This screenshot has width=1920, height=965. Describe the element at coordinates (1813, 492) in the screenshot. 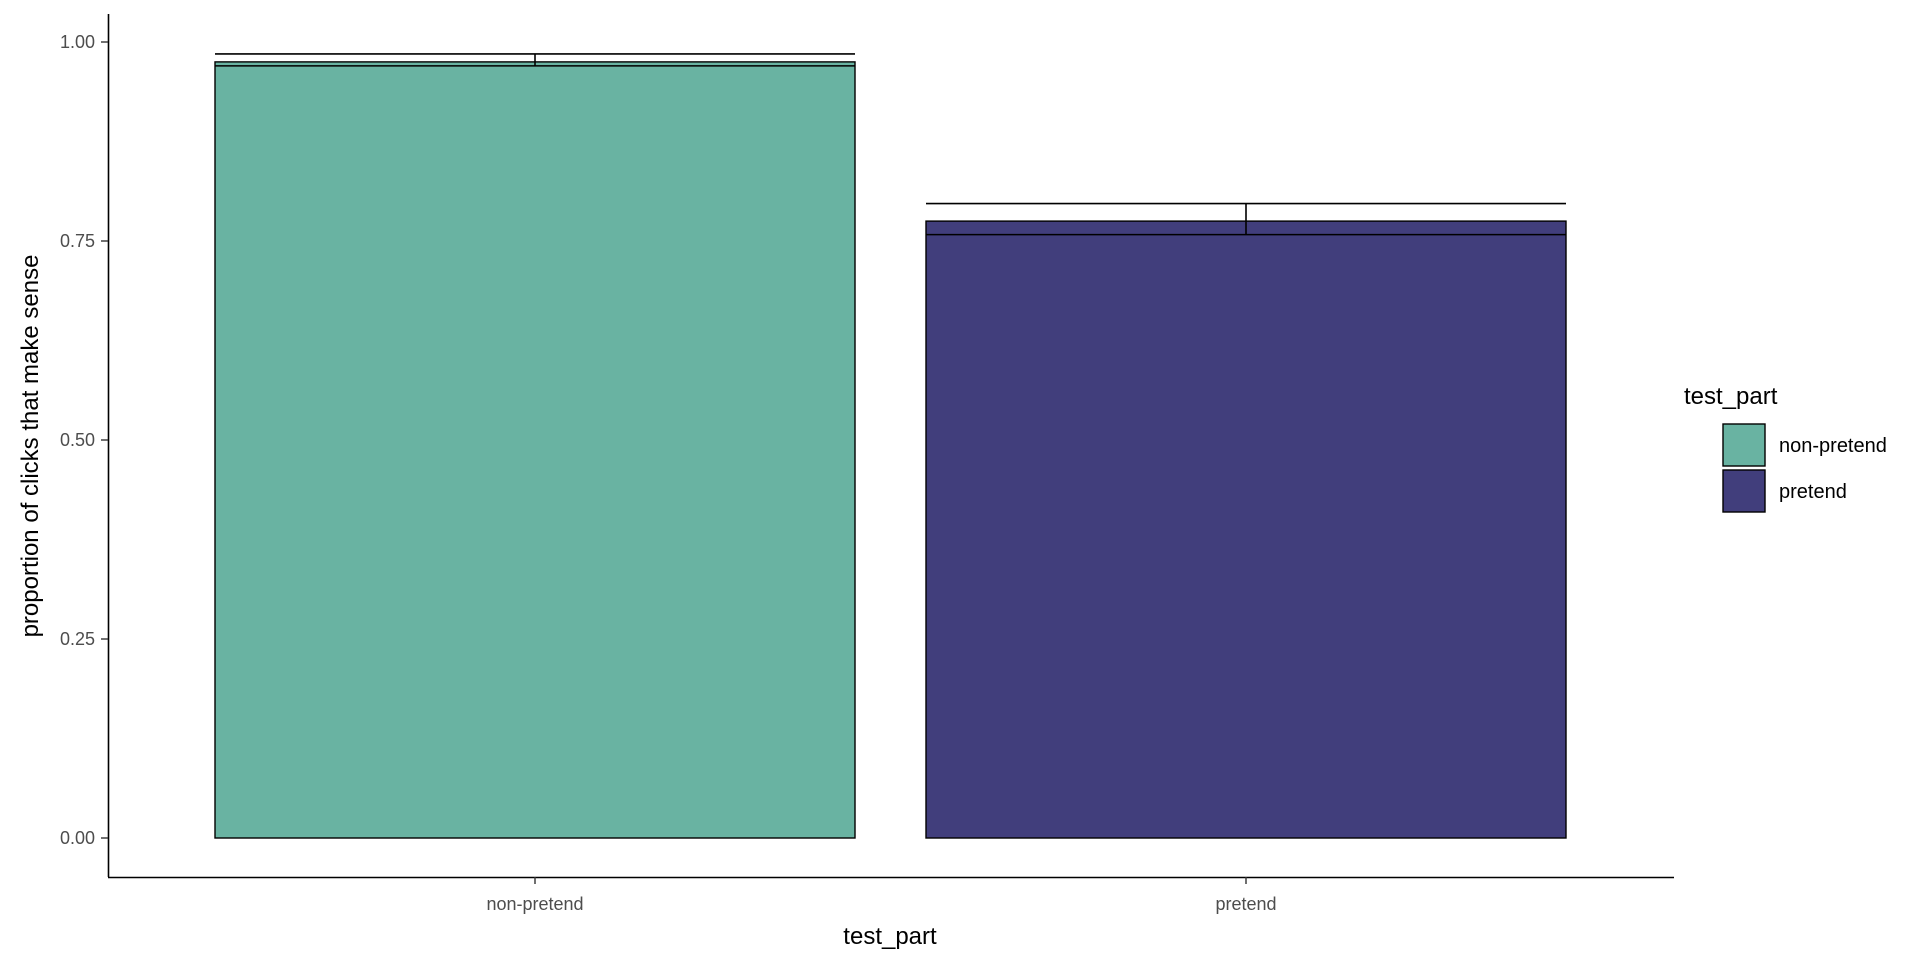

I see `legend-label-pretend: pretend` at that location.